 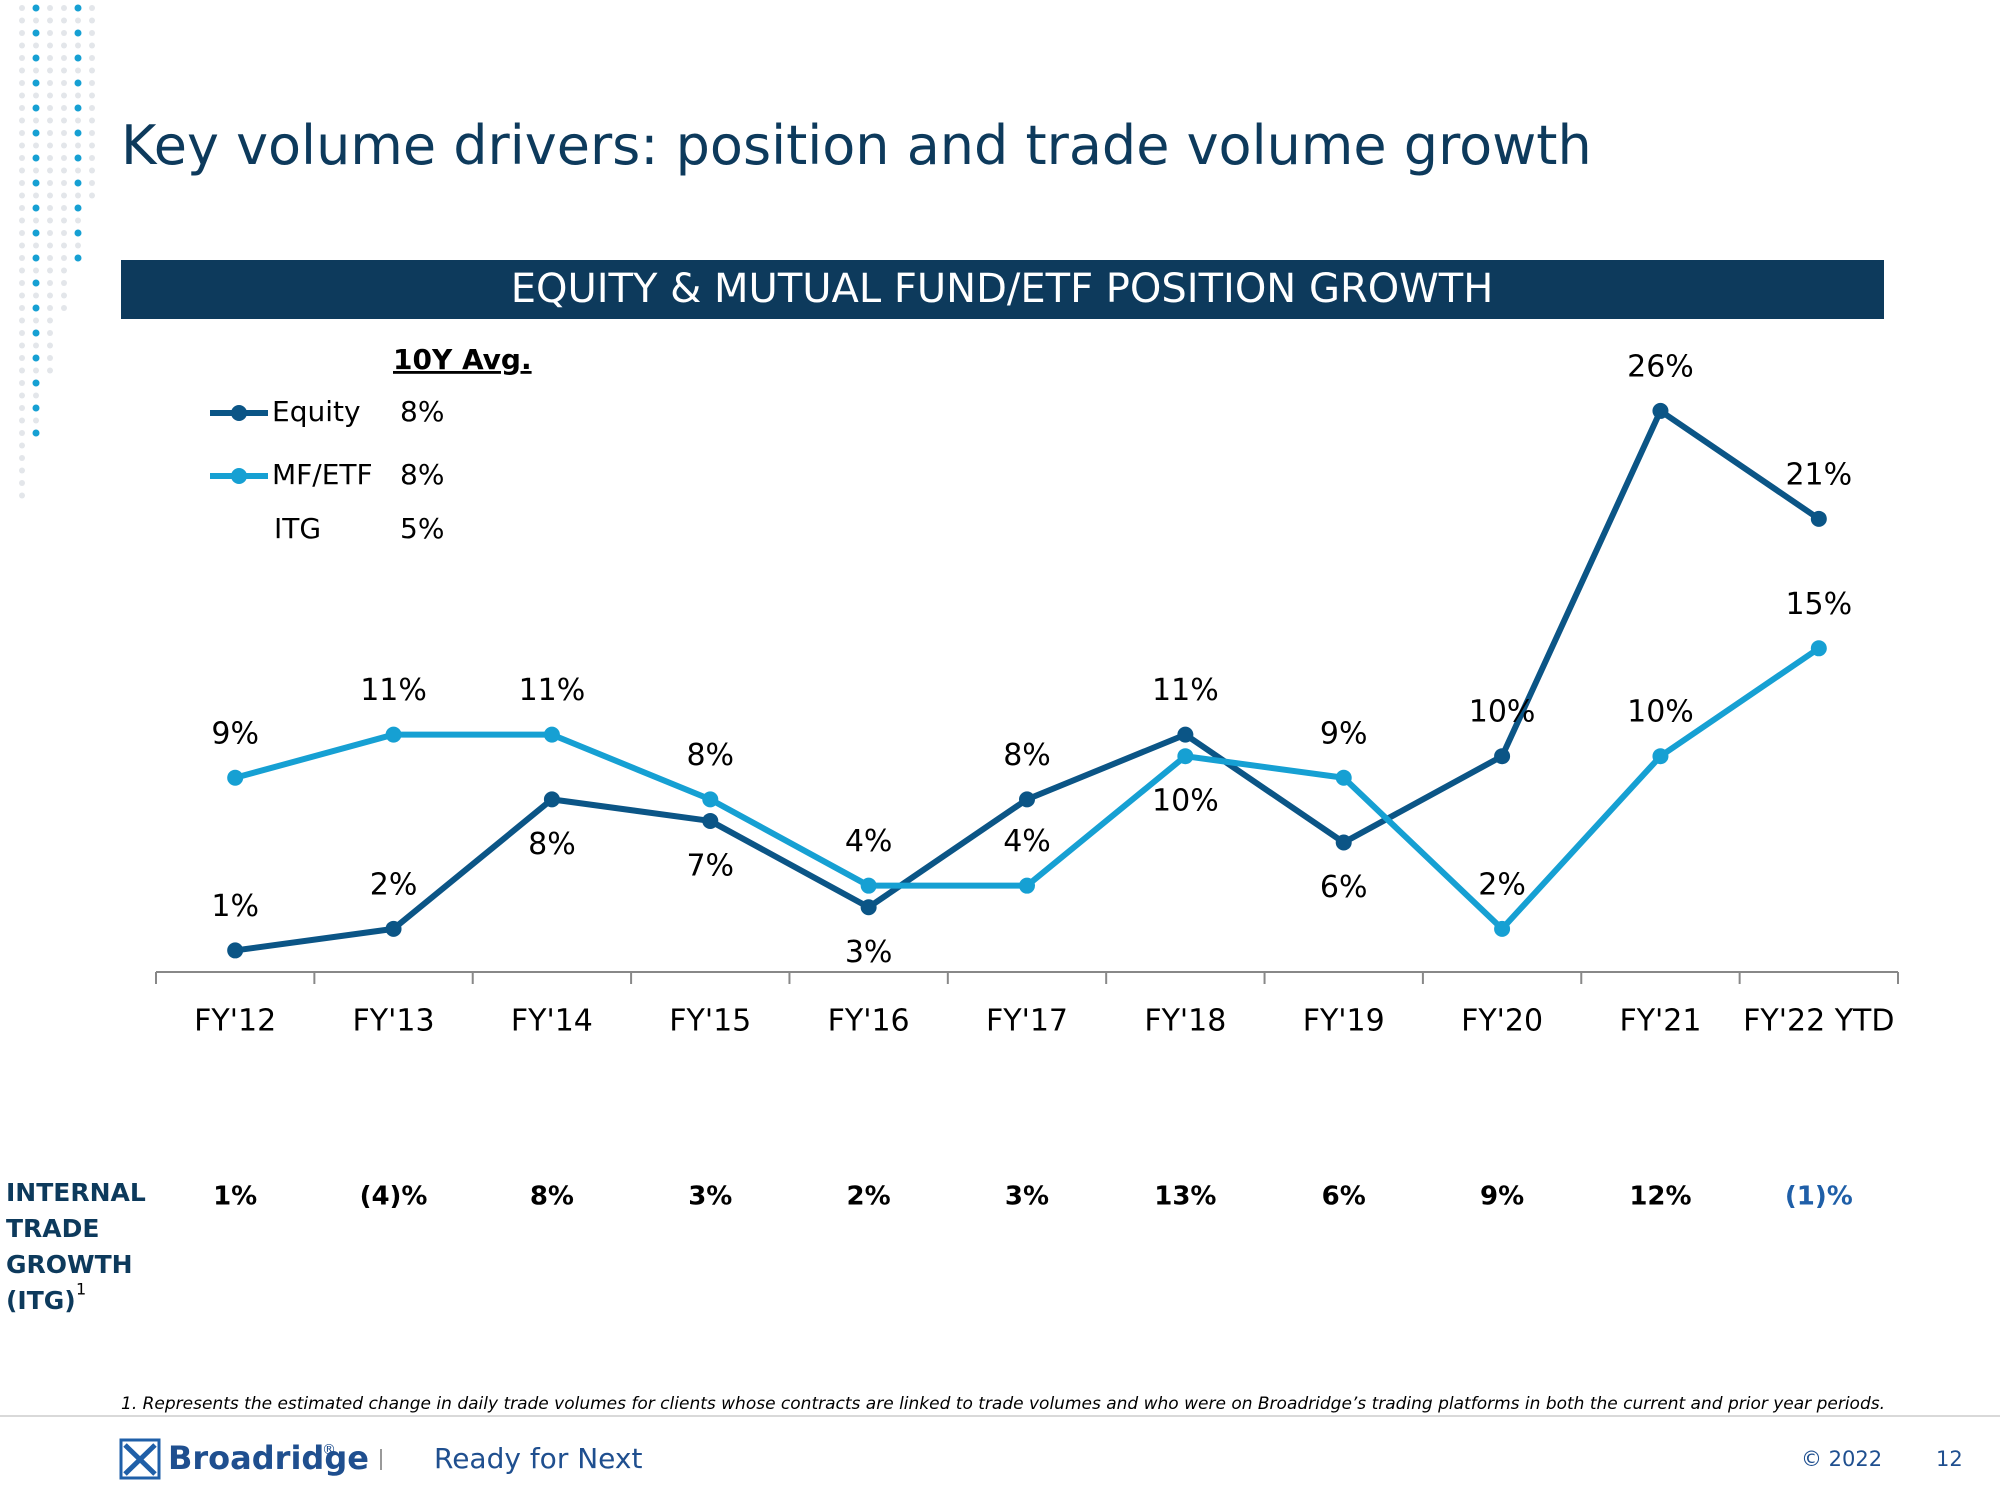 What do you see at coordinates (1818, 1021) in the screenshot?
I see `x-tick-label: FY'22 YTD` at bounding box center [1818, 1021].